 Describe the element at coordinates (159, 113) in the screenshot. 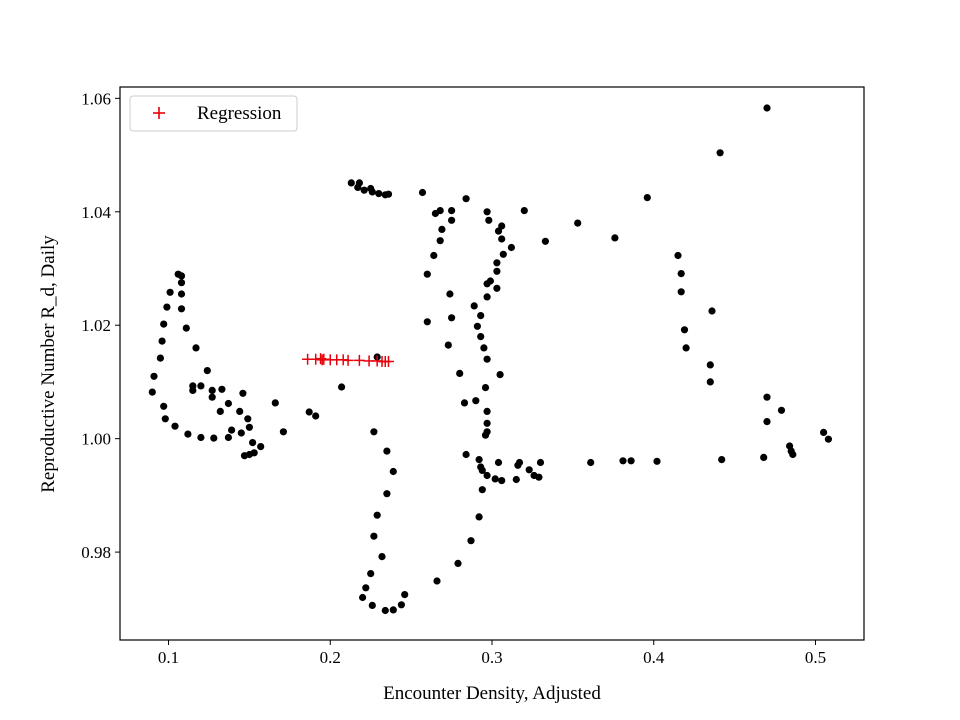

I see `legend-plus-icon` at that location.